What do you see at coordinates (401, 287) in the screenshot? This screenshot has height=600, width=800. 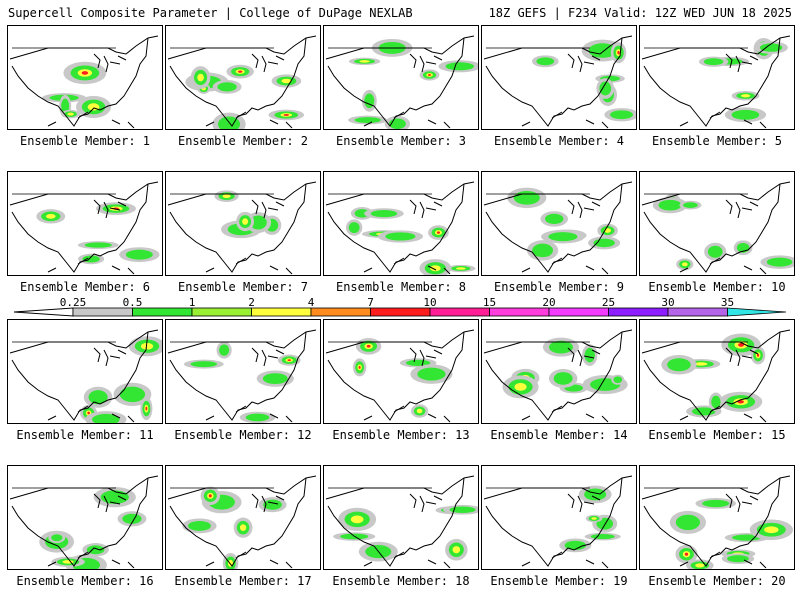 I see `ensemble-member-label: Ensemble Member: 8` at bounding box center [401, 287].